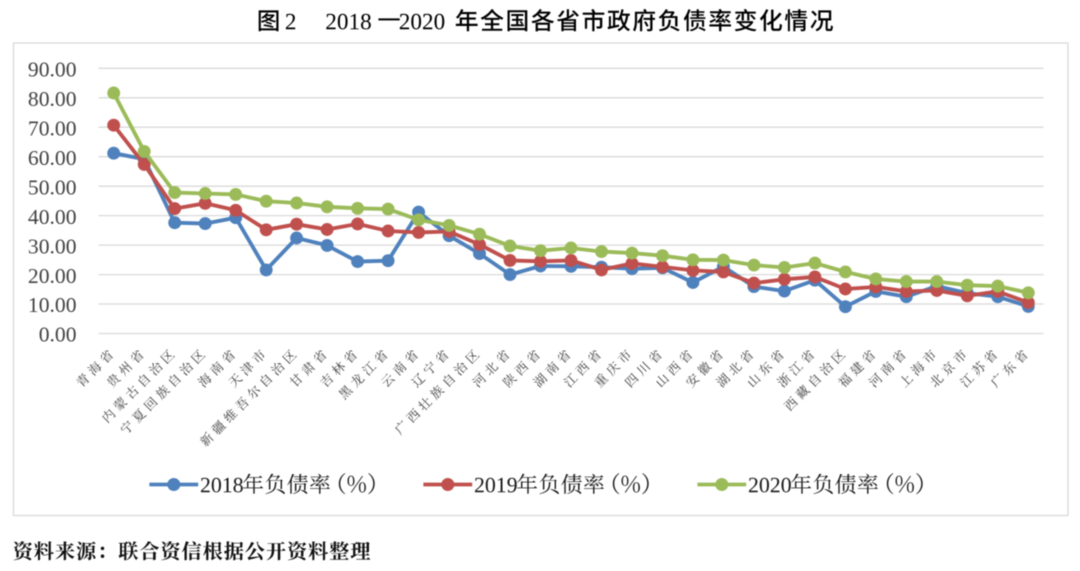 The height and width of the screenshot is (571, 1080). Describe the element at coordinates (58, 335) in the screenshot. I see `svg-text: 0.00` at that location.